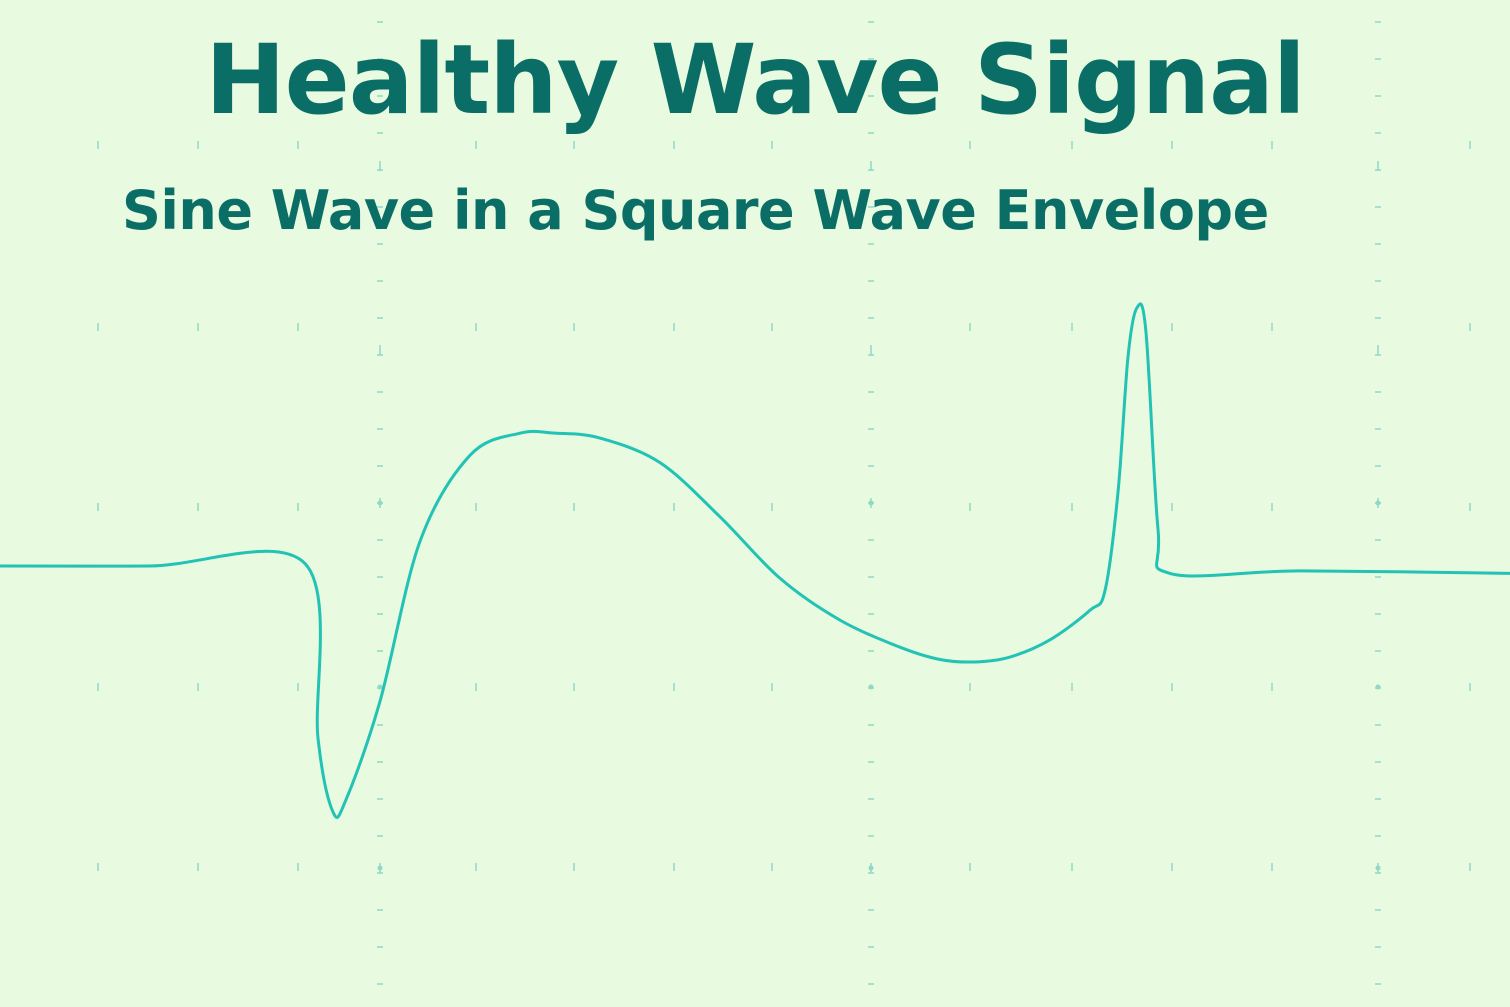 The height and width of the screenshot is (1007, 1510). I want to click on chart-title: Healthy Wave Signal, so click(755, 80).